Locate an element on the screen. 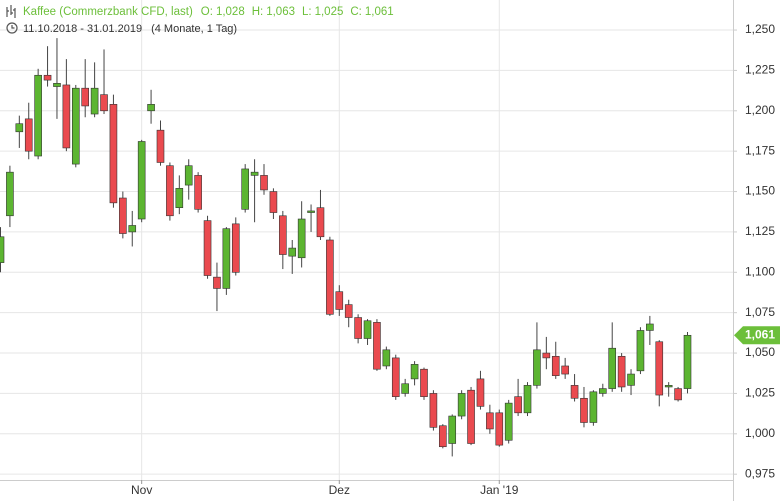 This screenshot has width=780, height=501. x-tick-label: Jan '19 is located at coordinates (499, 490).